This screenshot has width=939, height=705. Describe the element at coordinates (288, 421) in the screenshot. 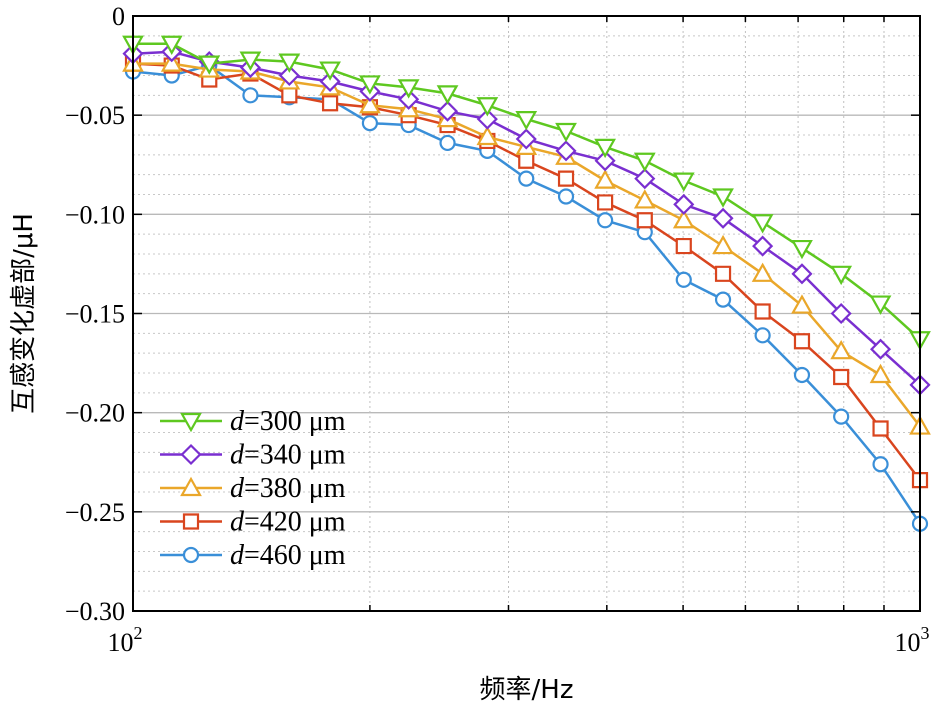

I see `legend-label: d=300 μm` at that location.